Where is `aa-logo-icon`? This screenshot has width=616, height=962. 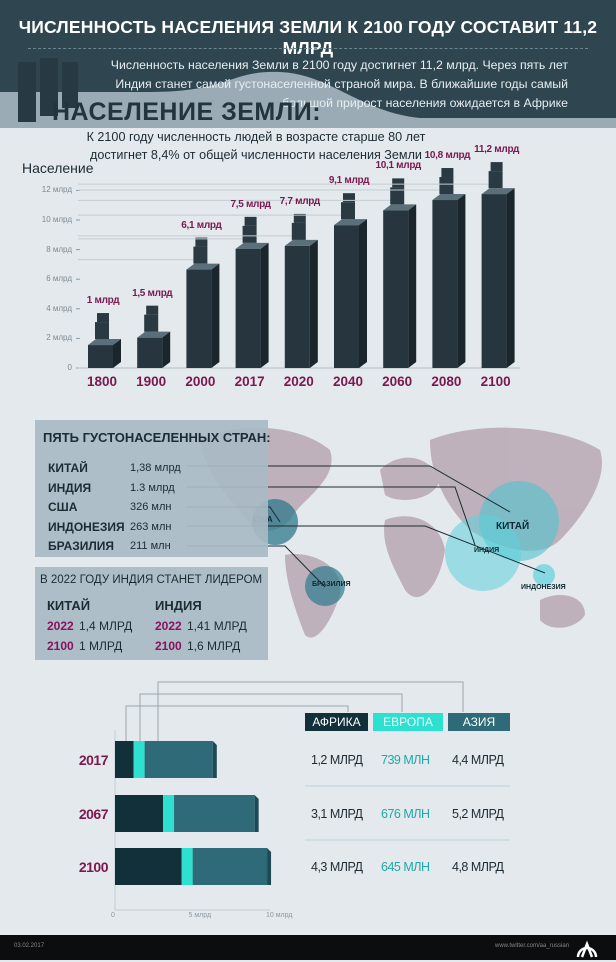
aa-logo-icon is located at coordinates (587, 949).